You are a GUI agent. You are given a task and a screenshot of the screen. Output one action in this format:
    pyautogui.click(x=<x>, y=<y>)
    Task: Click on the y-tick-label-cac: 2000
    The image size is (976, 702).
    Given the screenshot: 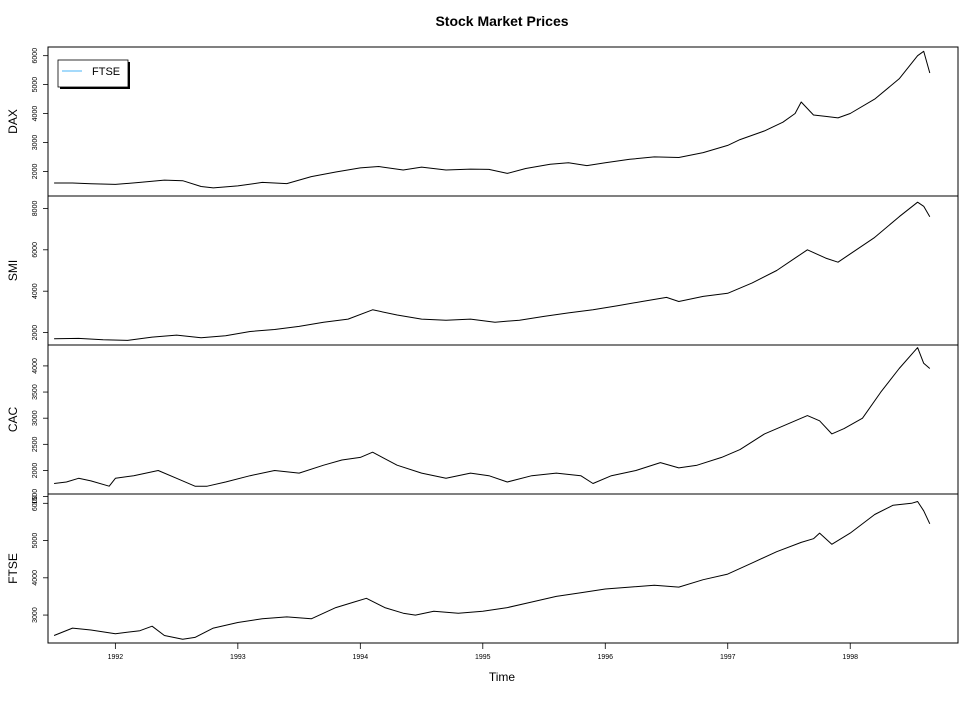 What is the action you would take?
    pyautogui.click(x=35, y=471)
    